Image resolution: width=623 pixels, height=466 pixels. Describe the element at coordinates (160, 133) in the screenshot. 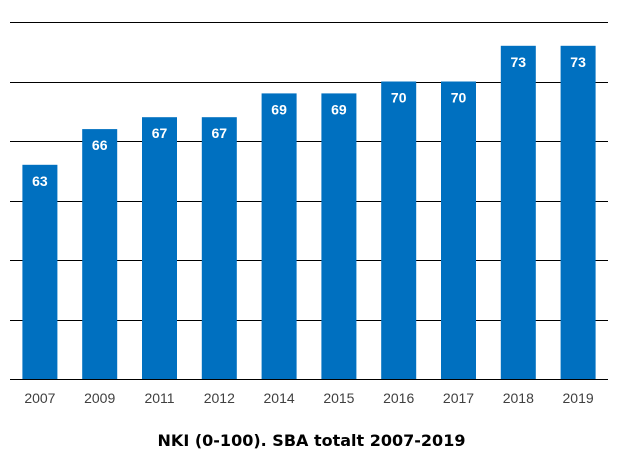

I see `data-label-2011: 67` at that location.